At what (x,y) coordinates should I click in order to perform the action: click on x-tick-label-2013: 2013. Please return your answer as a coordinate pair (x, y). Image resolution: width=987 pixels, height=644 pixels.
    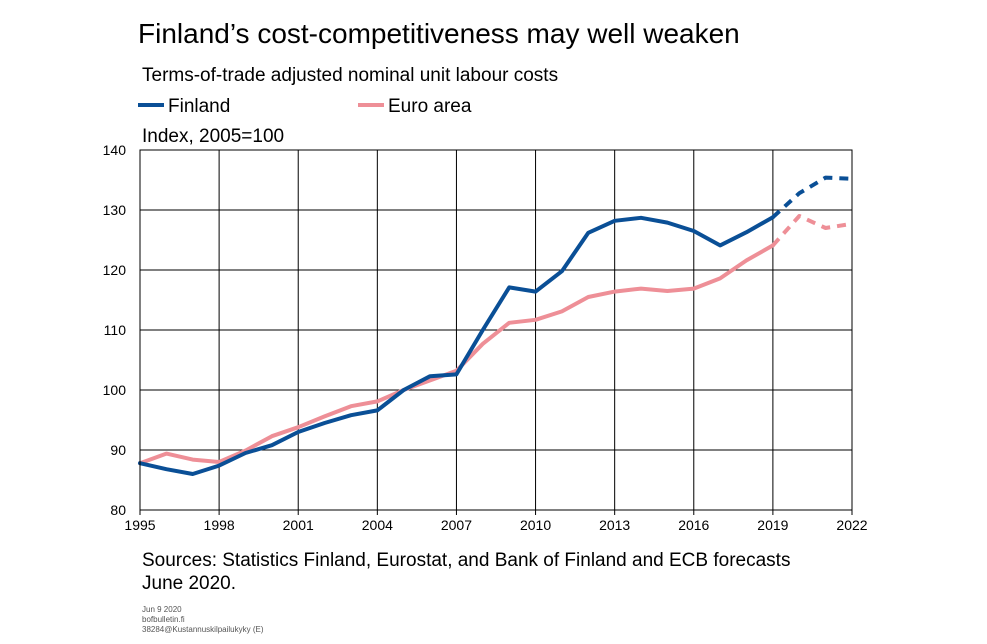
    Looking at the image, I should click on (614, 525).